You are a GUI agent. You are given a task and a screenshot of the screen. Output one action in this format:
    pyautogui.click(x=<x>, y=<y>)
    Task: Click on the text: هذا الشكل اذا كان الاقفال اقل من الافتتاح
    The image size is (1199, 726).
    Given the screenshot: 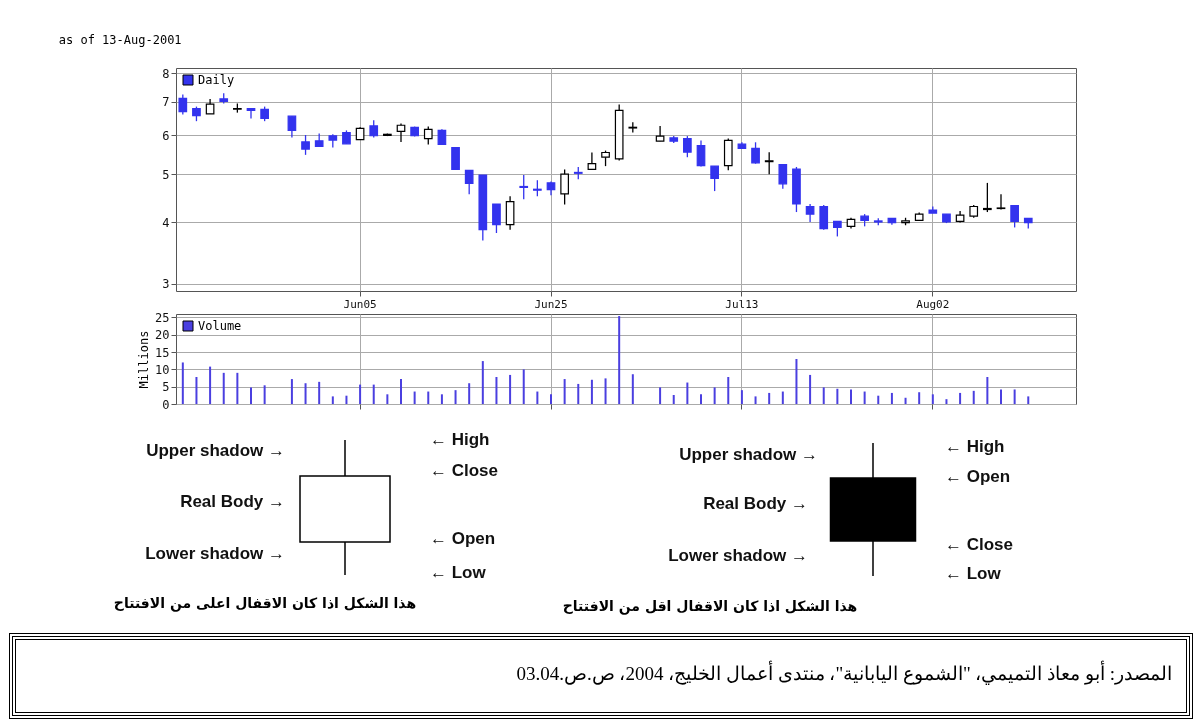 What is the action you would take?
    pyautogui.click(x=710, y=606)
    